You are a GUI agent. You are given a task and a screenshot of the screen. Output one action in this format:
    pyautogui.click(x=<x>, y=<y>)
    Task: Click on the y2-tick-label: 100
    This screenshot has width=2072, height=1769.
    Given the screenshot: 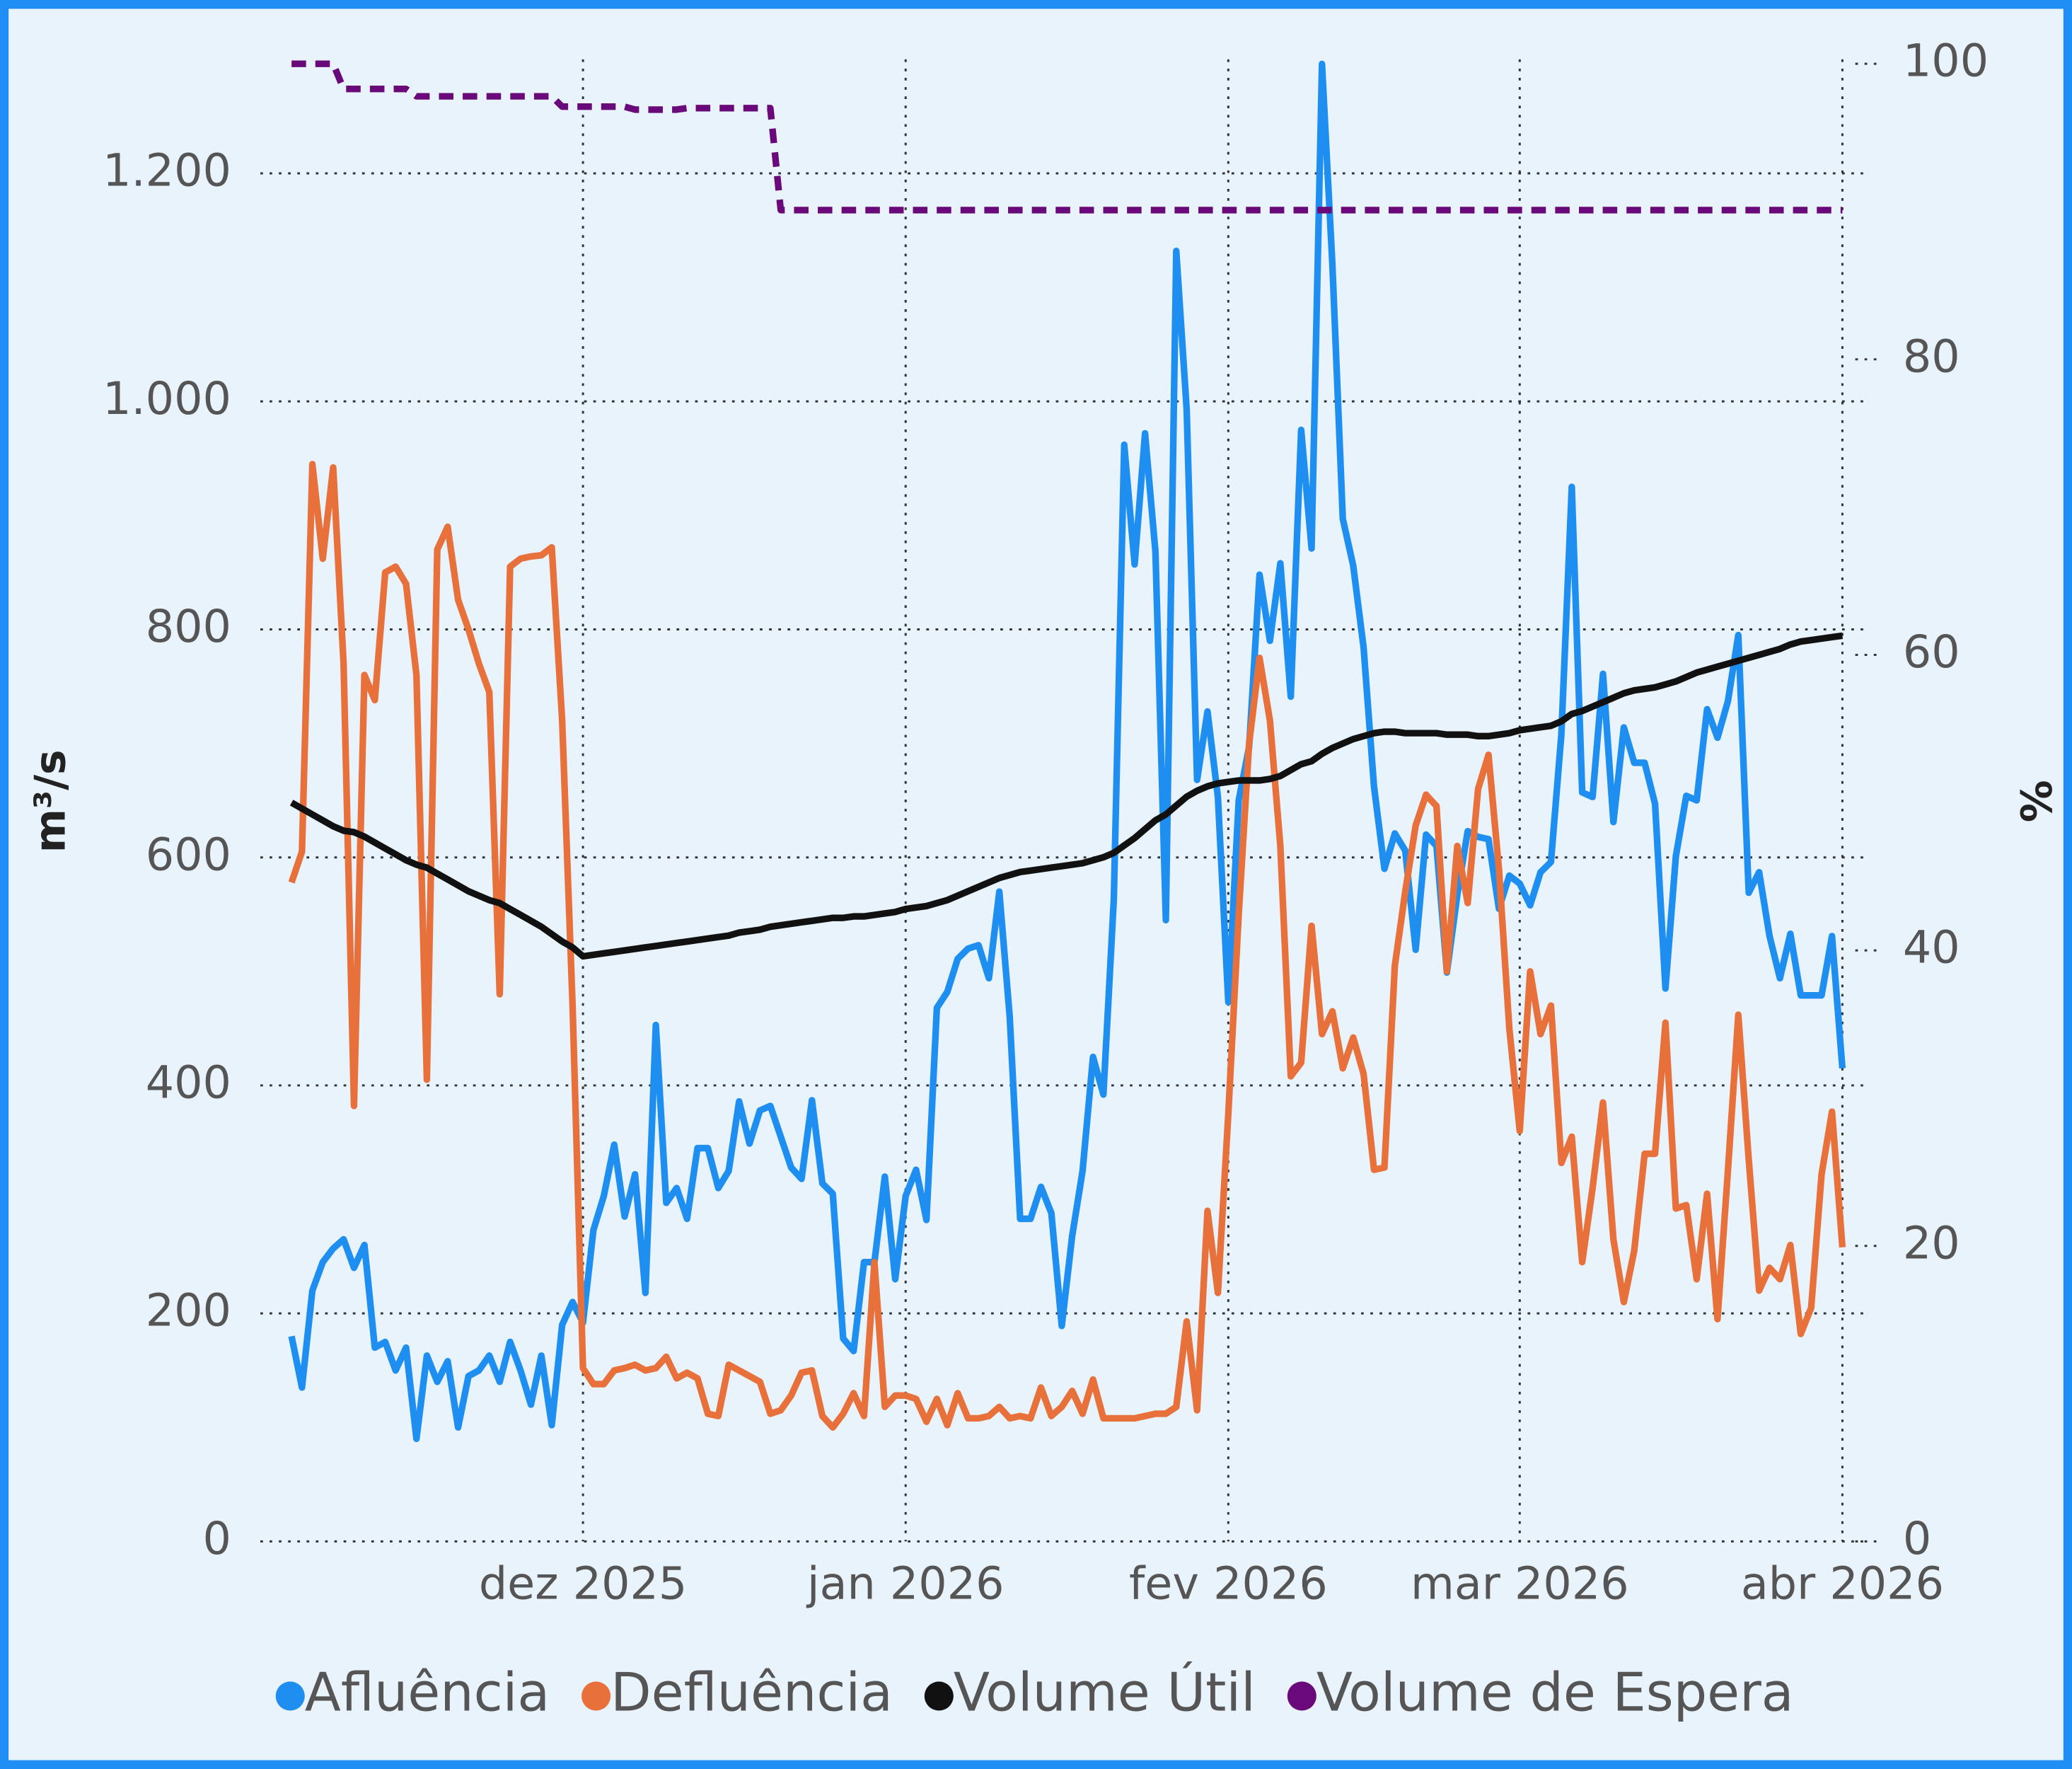 What is the action you would take?
    pyautogui.click(x=1946, y=61)
    